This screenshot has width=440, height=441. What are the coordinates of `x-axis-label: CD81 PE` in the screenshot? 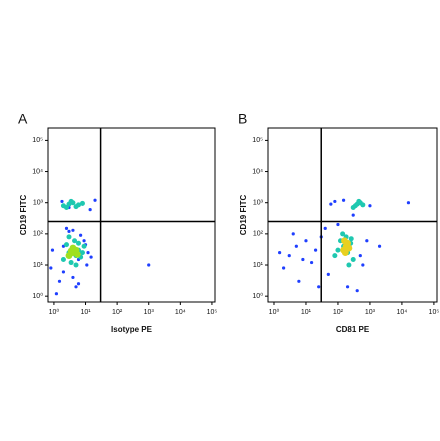 It's located at (353, 329).